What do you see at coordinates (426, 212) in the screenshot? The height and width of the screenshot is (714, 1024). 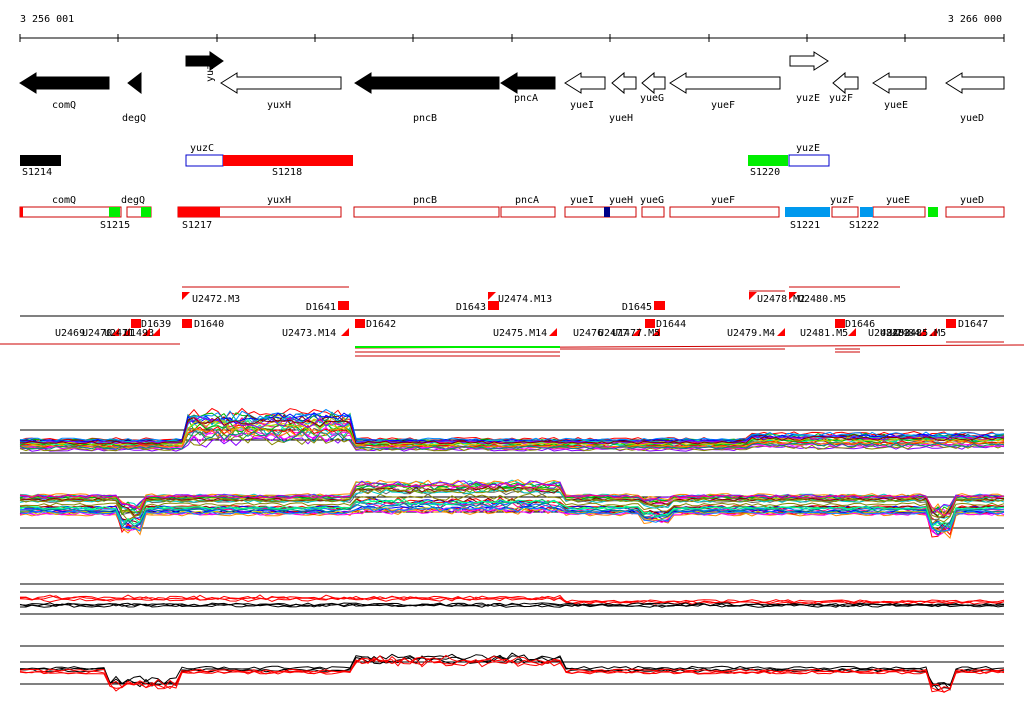 I see `cds-box-pncB` at bounding box center [426, 212].